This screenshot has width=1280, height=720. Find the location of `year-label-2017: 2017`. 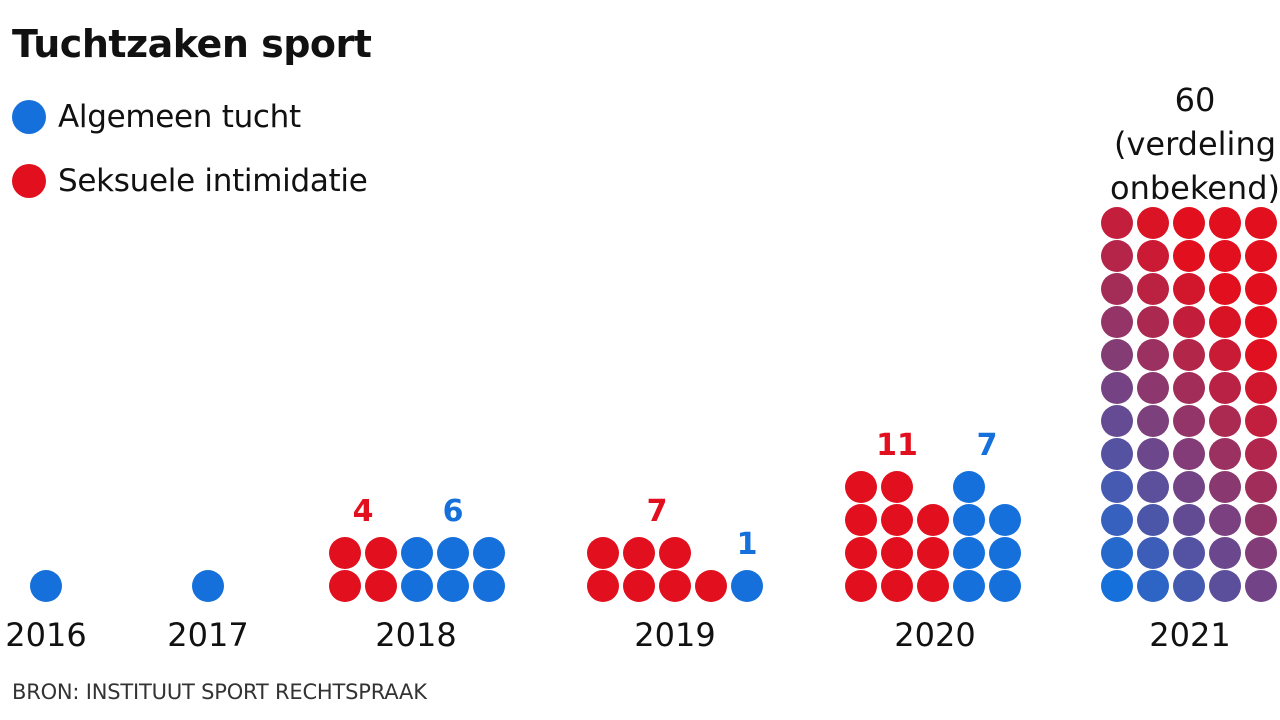

year-label-2017: 2017 is located at coordinates (207, 635).